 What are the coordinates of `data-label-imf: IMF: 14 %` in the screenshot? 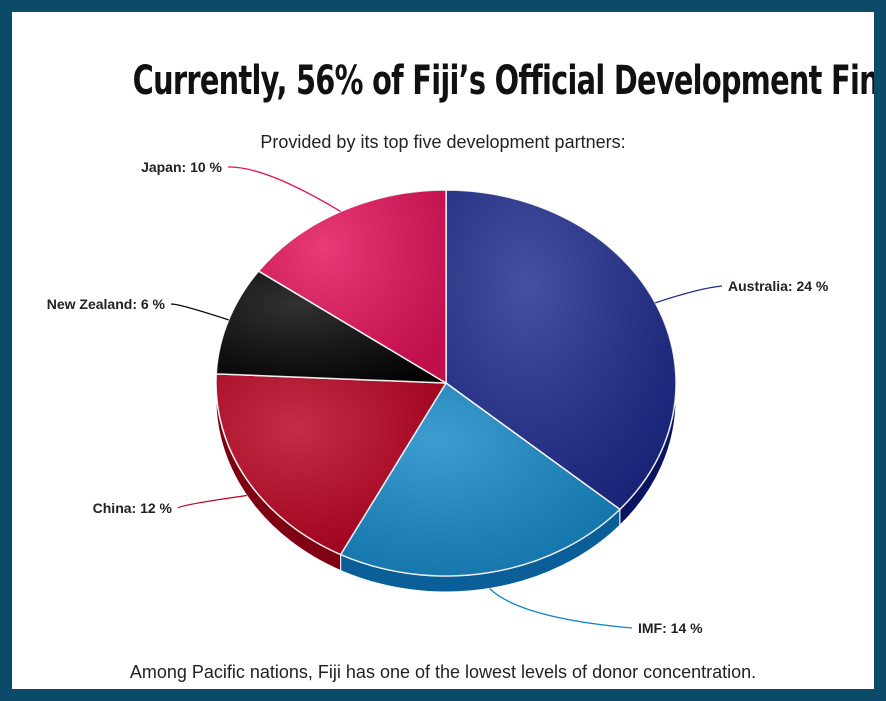 It's located at (670, 628).